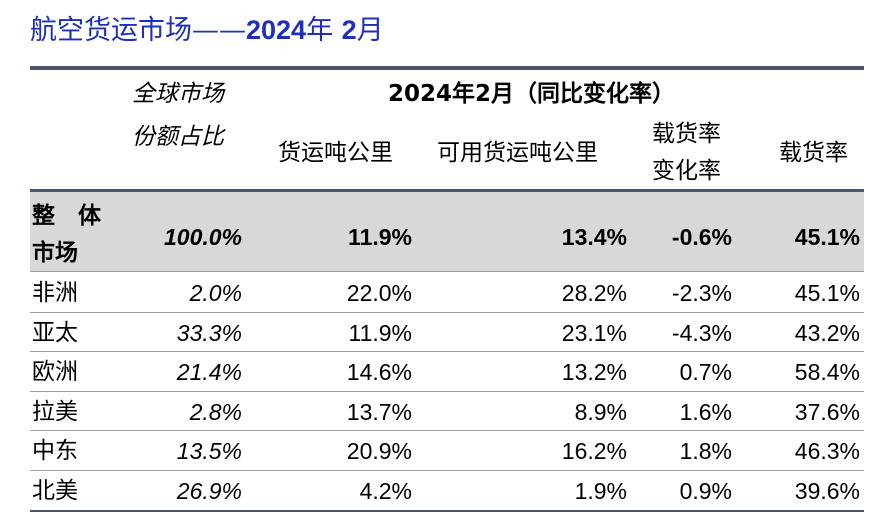 This screenshot has width=892, height=524. I want to click on total-lf: 45.1%, so click(827, 237).